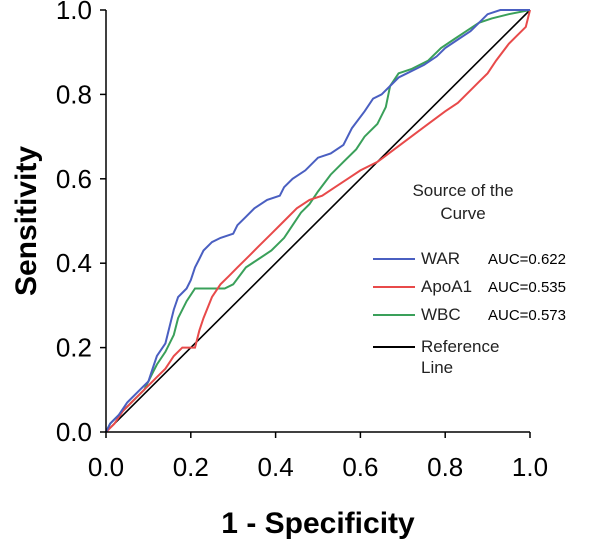  Describe the element at coordinates (441, 314) in the screenshot. I see `wbc-legend-label: WBC` at that location.